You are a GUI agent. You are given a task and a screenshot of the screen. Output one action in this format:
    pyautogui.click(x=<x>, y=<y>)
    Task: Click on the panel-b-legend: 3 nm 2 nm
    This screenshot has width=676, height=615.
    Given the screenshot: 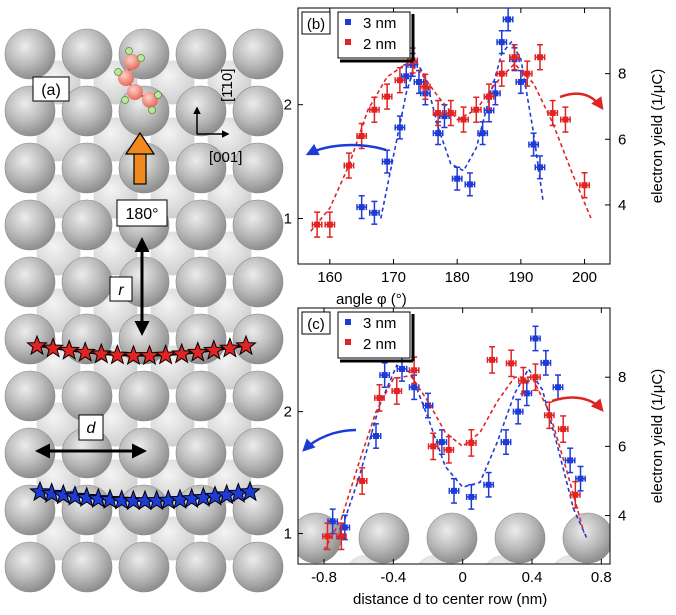 What is the action you would take?
    pyautogui.click(x=376, y=37)
    